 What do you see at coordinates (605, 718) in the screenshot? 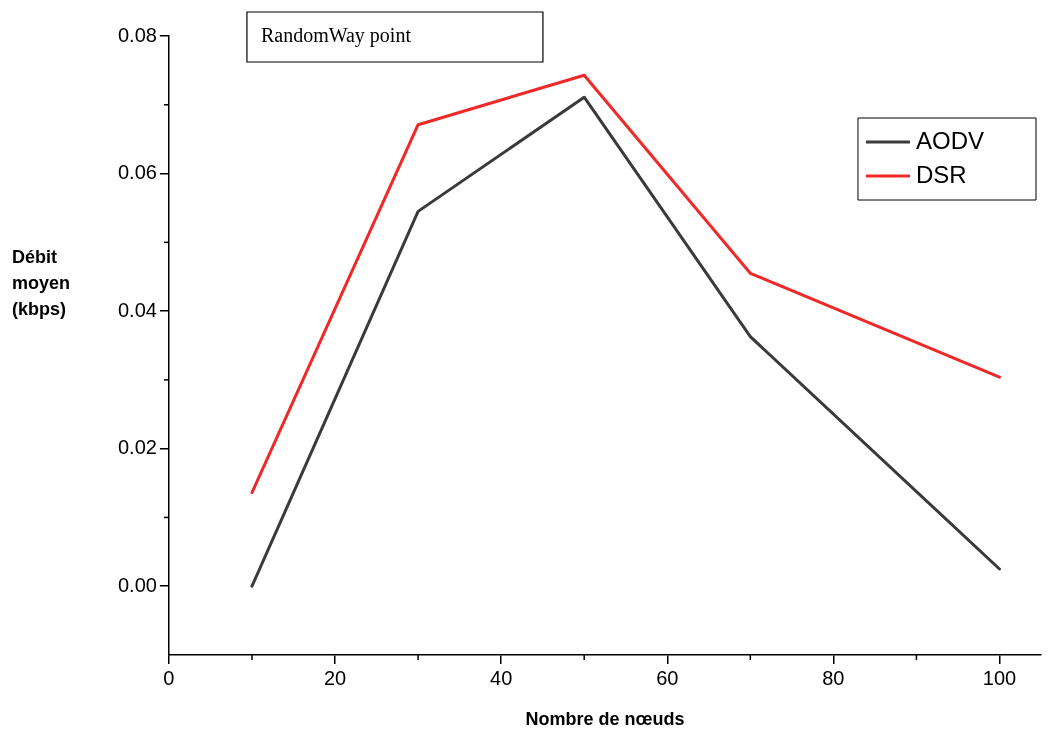
I see `x-axis-title: Nombre de nœuds` at bounding box center [605, 718].